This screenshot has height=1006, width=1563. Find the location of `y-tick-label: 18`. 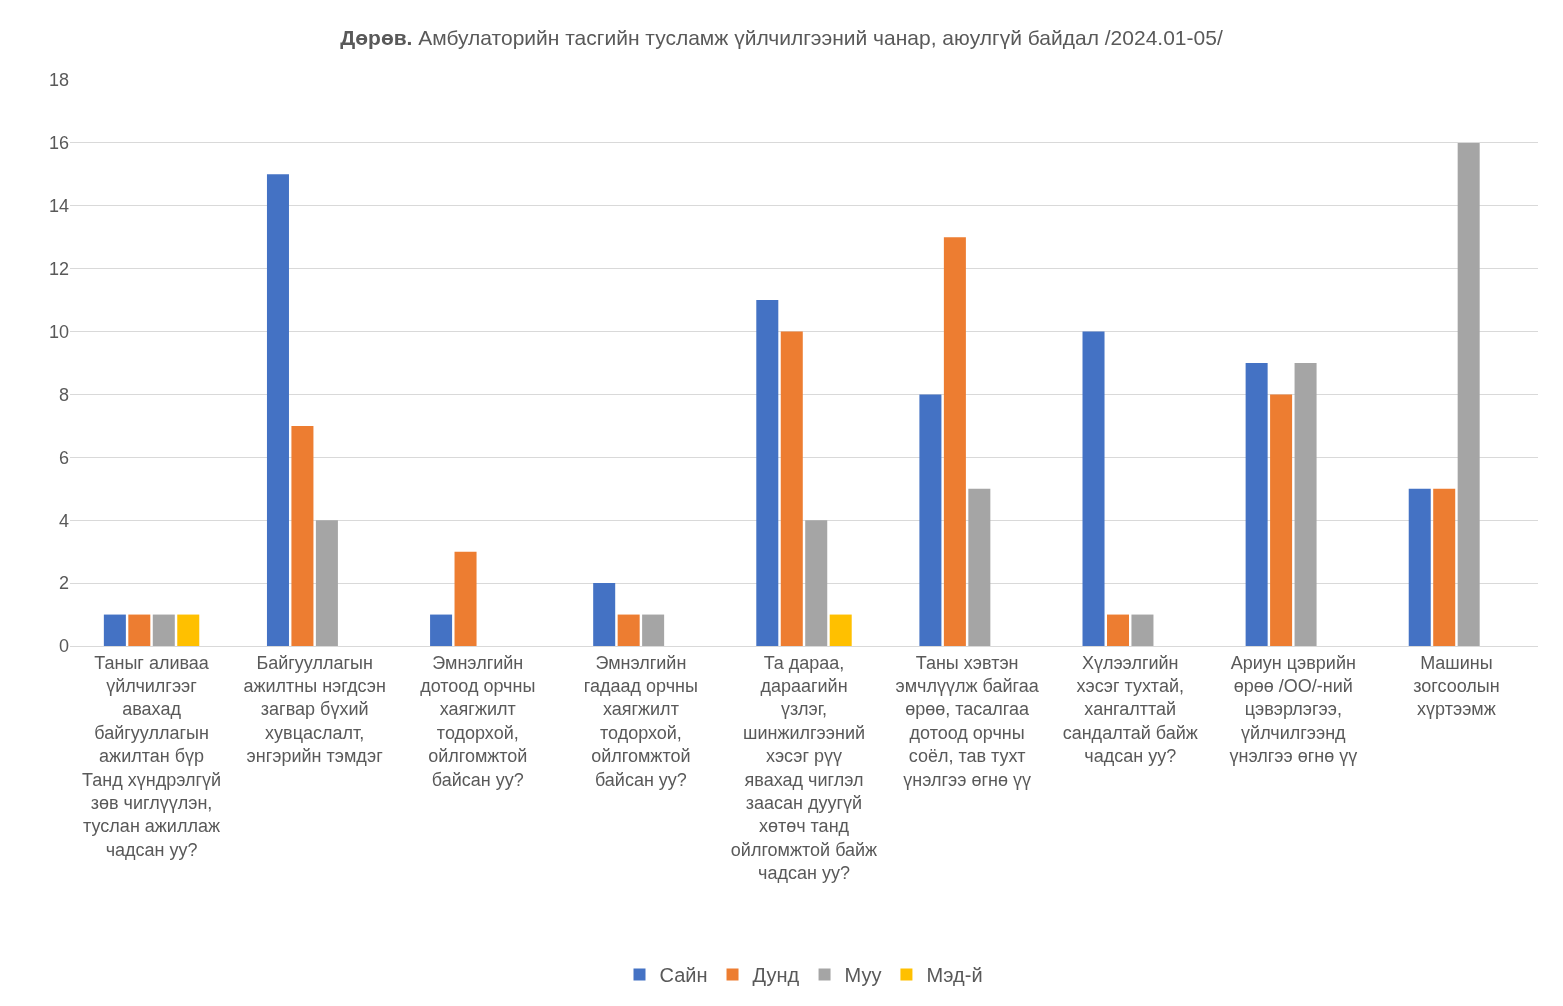

y-tick-label: 18 is located at coordinates (58, 80).